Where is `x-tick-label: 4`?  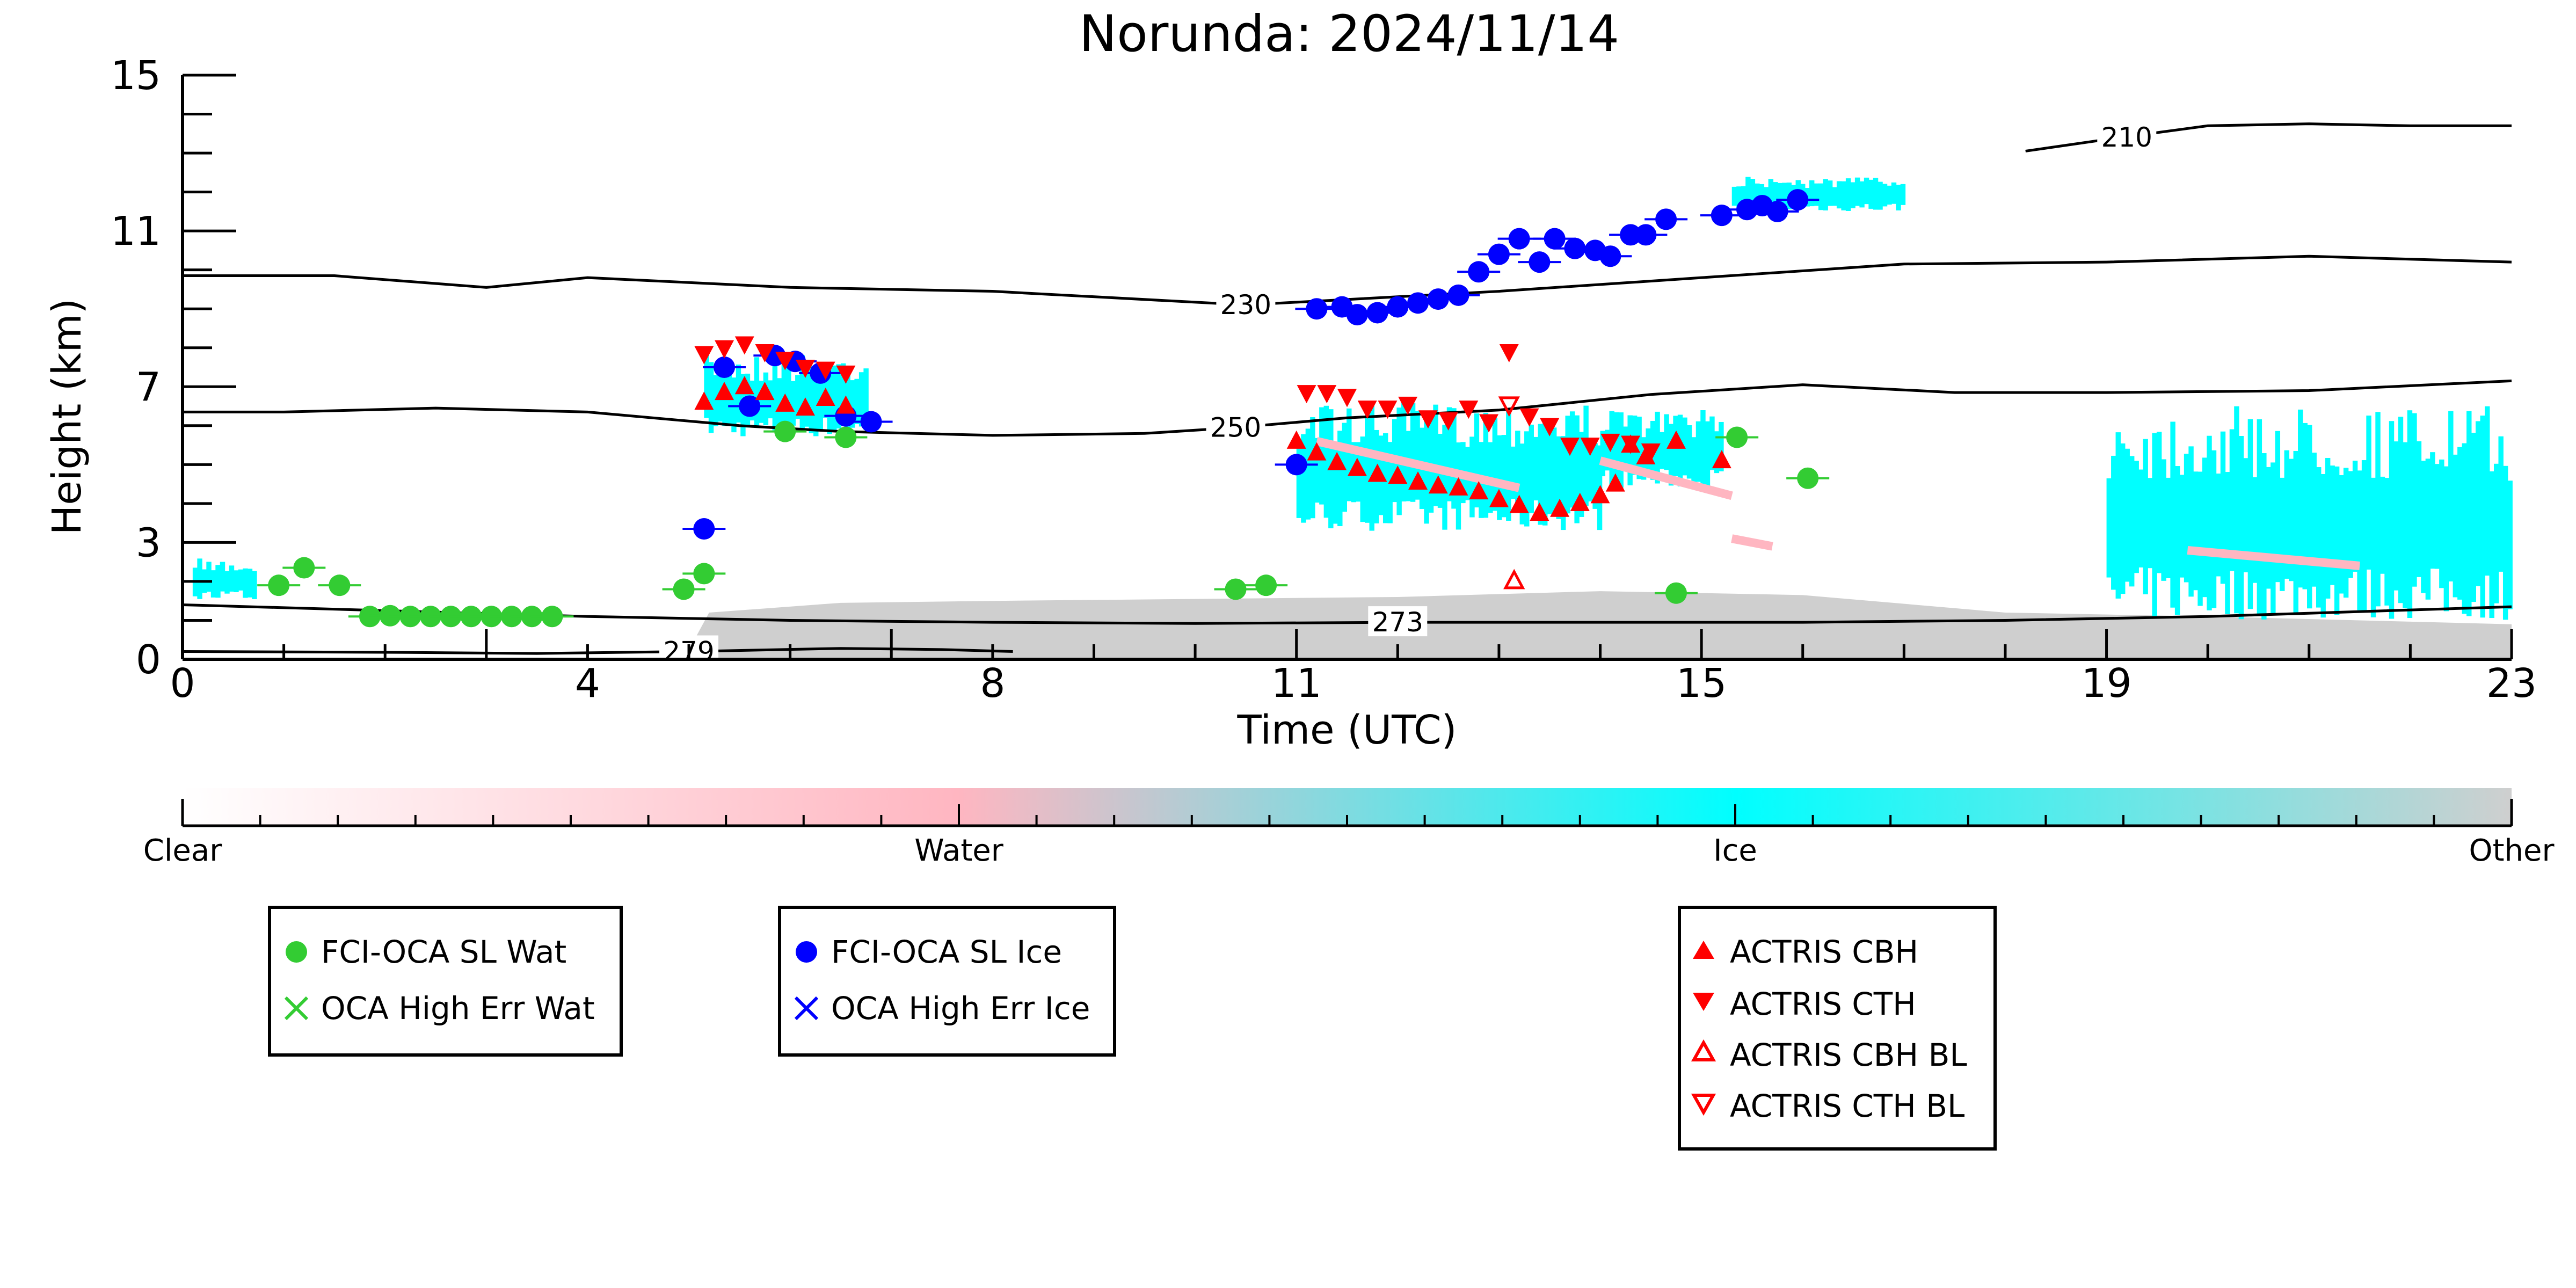
x-tick-label: 4 is located at coordinates (587, 683).